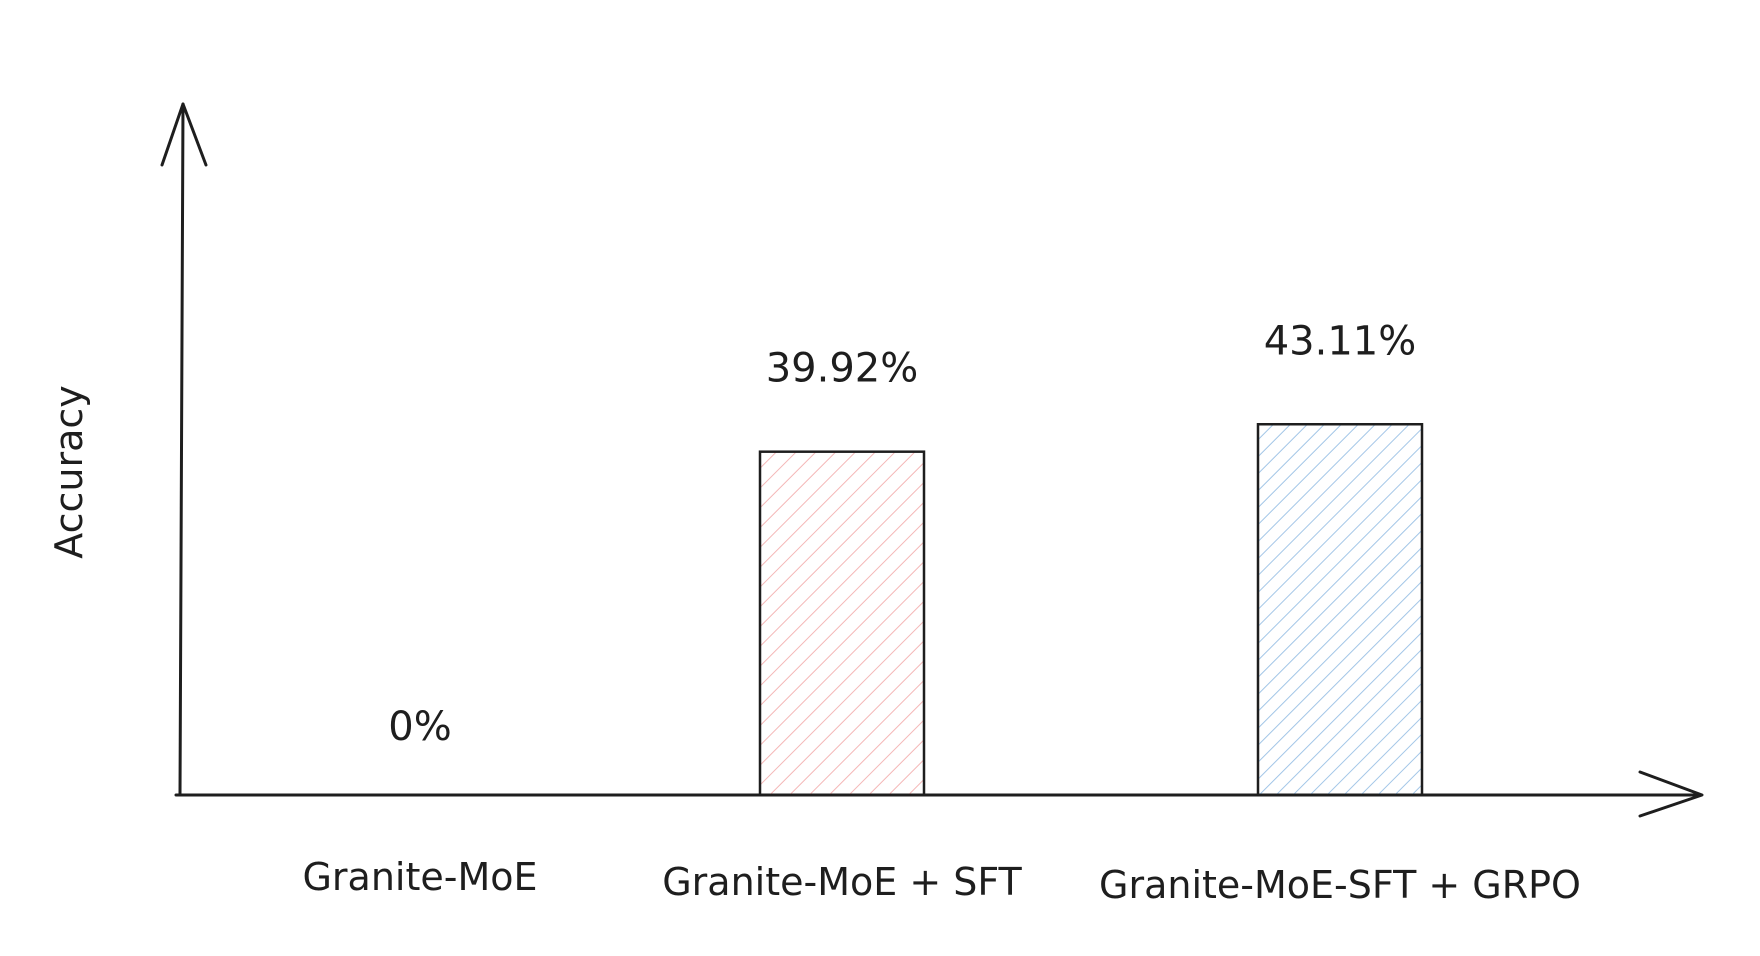  I want to click on bars-group, so click(1091, 610).